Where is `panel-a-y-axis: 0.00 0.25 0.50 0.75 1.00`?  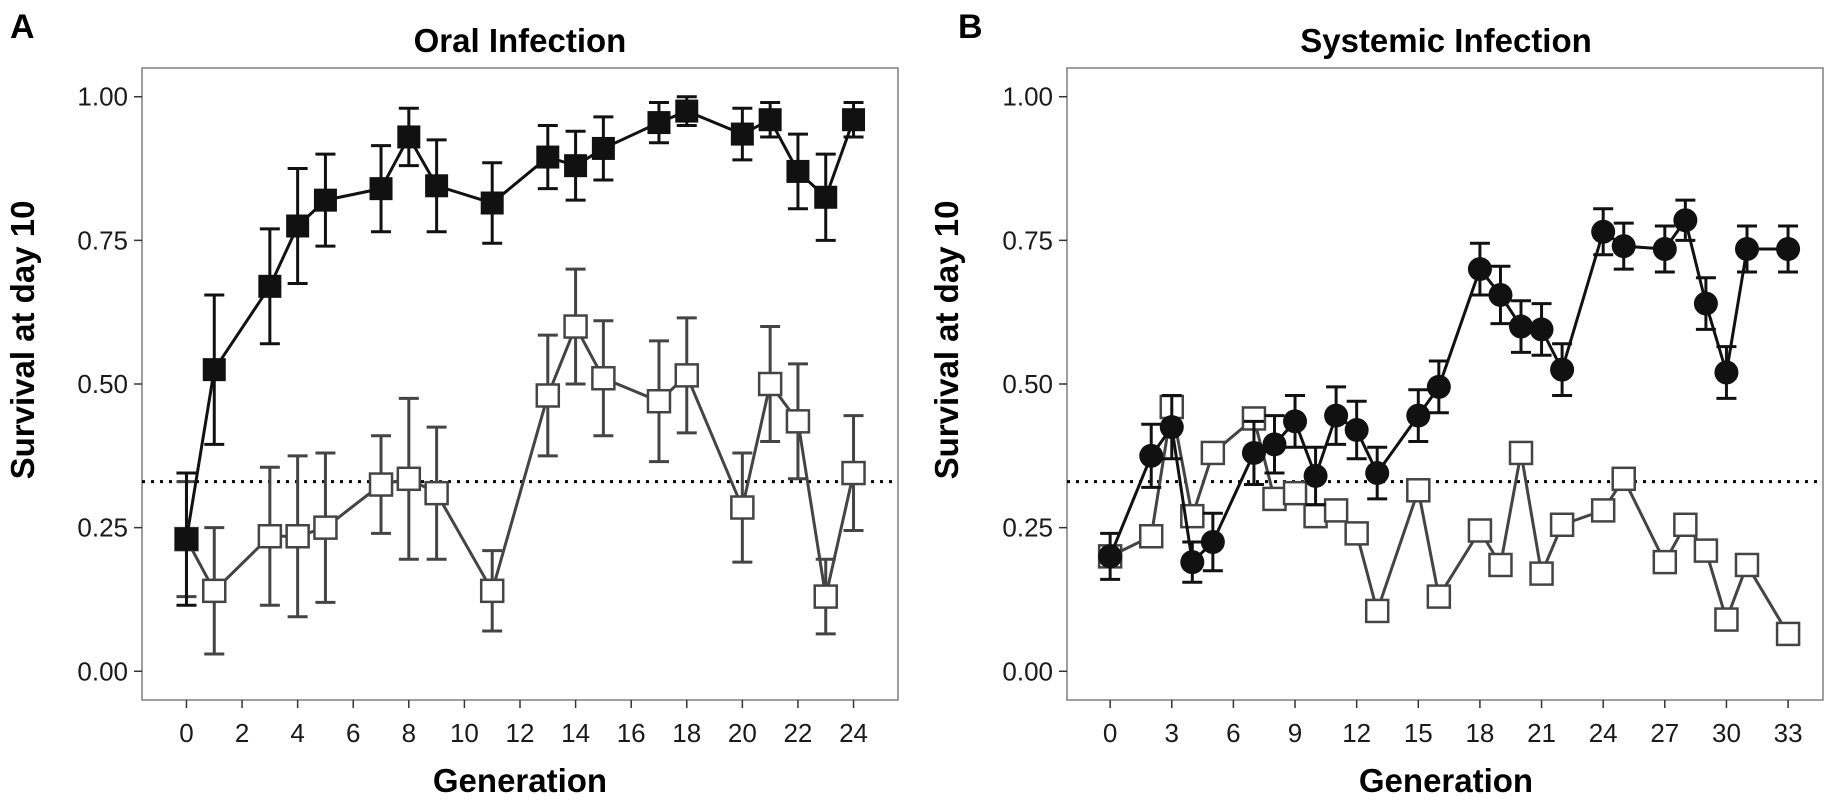
panel-a-y-axis: 0.00 0.25 0.50 0.75 1.00 is located at coordinates (109, 384).